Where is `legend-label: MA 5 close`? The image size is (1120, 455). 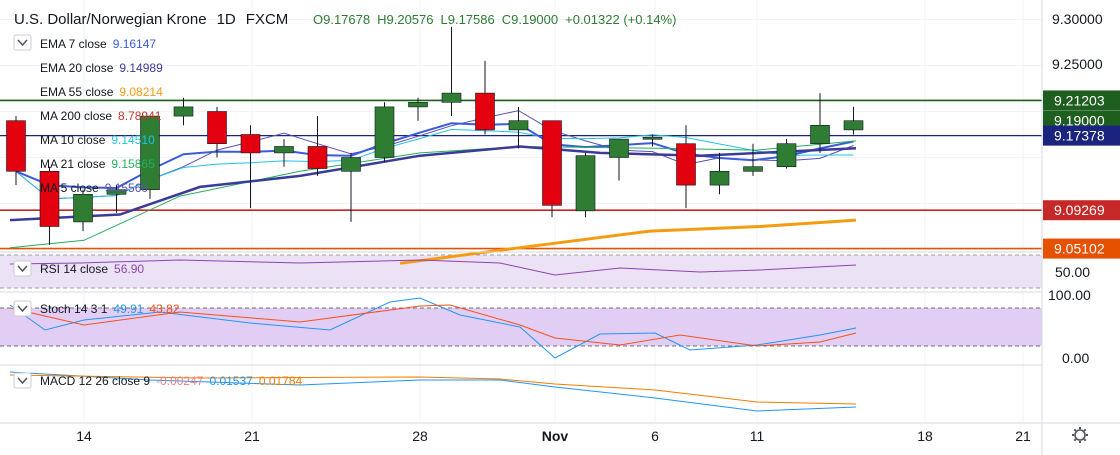 legend-label: MA 5 close is located at coordinates (69, 188).